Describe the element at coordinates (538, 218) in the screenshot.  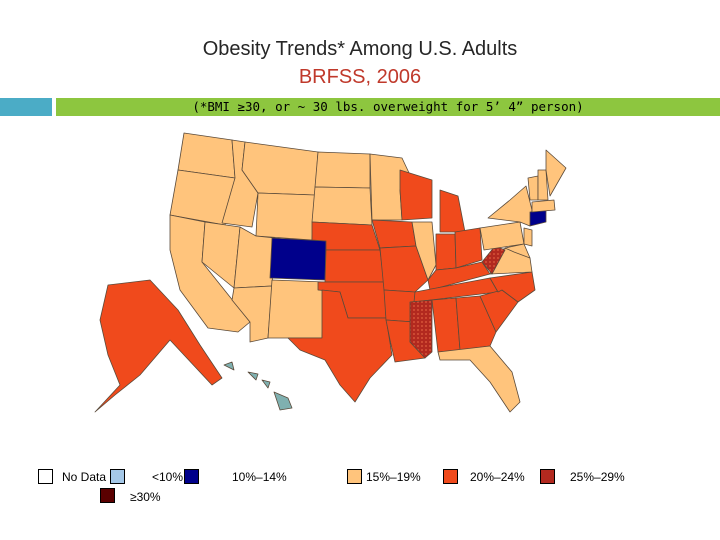
I see `state-connecticut` at that location.